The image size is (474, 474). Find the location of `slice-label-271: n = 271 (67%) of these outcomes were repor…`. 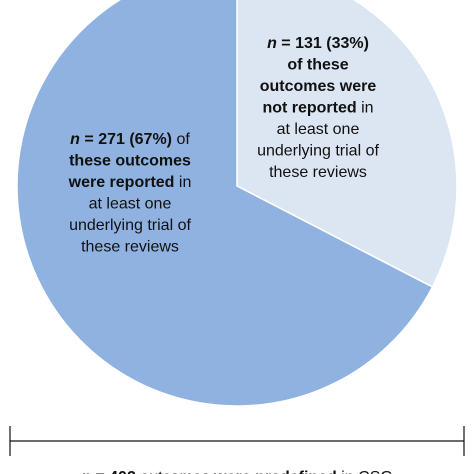

slice-label-271: n = 271 (67%) of these outcomes were repor… is located at coordinates (130, 193).